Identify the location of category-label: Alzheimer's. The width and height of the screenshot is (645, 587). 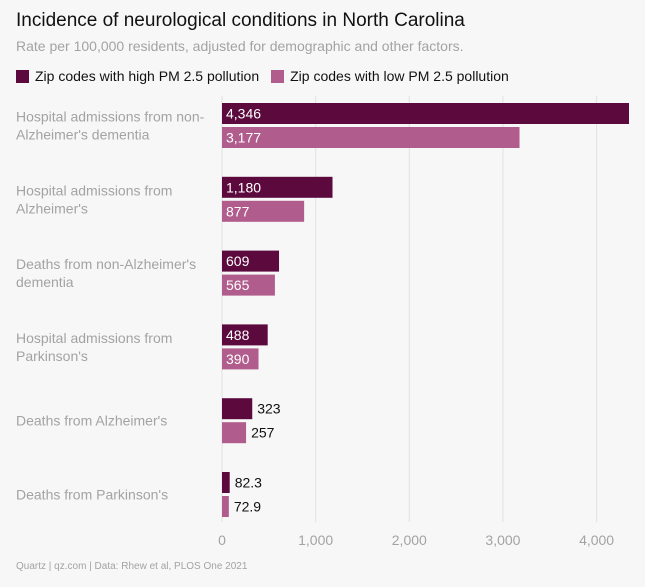
(52, 208).